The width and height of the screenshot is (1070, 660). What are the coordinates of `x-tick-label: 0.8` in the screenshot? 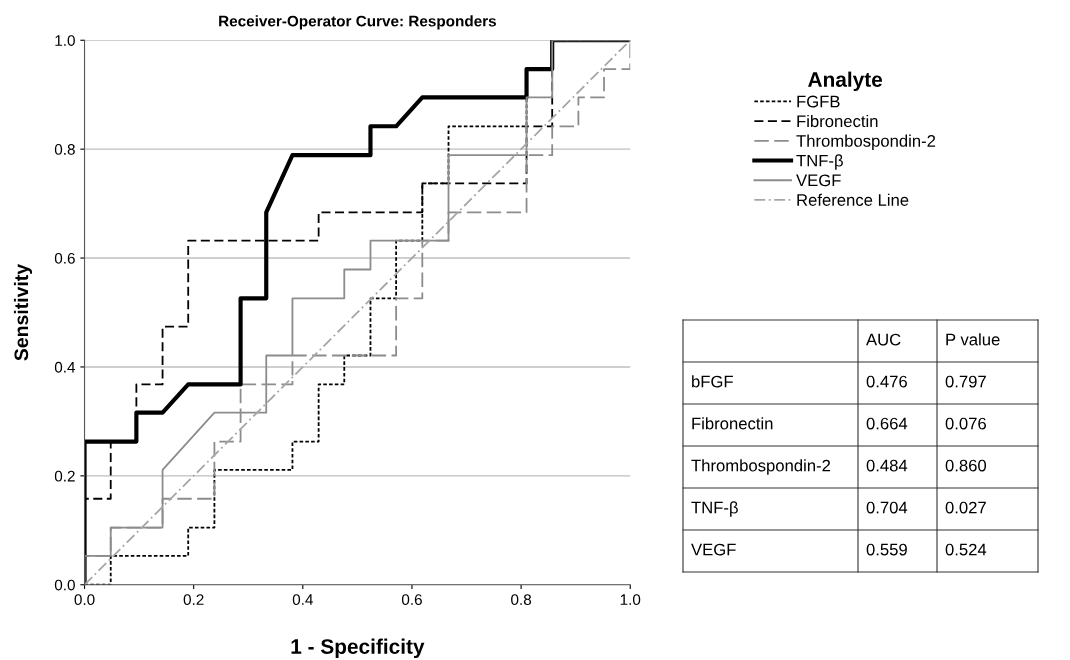 It's located at (521, 600).